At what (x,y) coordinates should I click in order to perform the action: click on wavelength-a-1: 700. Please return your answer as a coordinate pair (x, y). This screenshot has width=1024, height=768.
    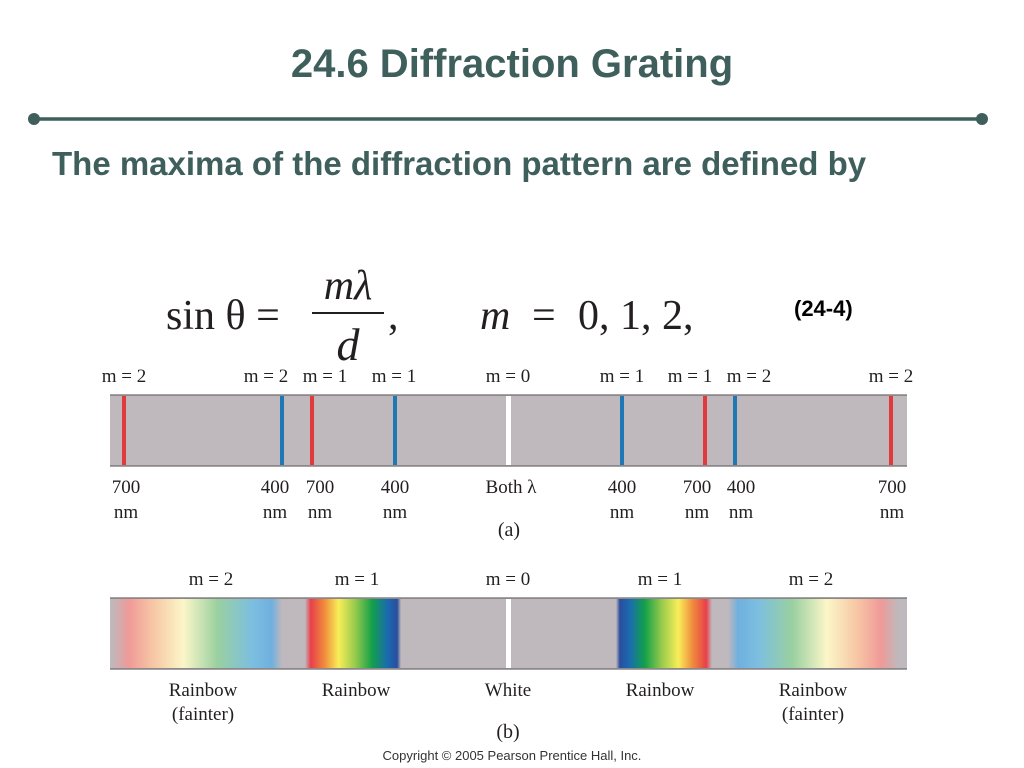
    Looking at the image, I should click on (126, 487).